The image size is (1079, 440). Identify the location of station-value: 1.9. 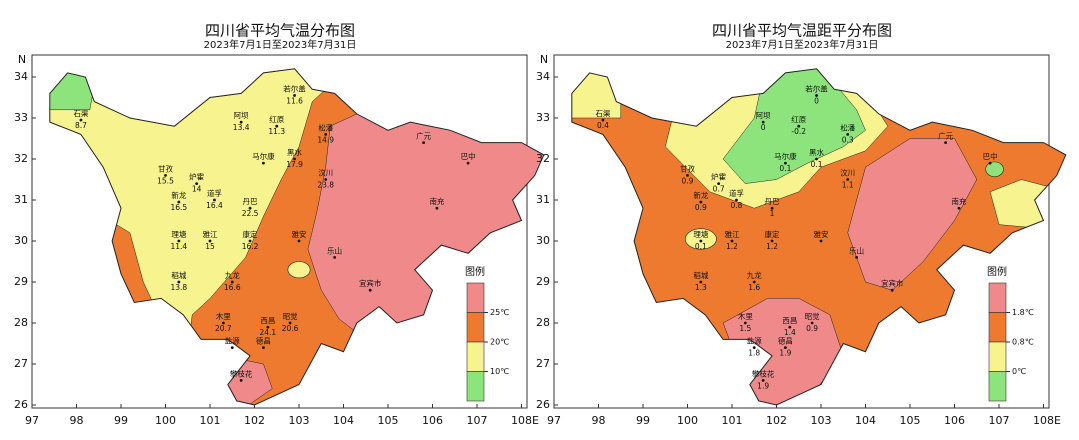
(785, 353).